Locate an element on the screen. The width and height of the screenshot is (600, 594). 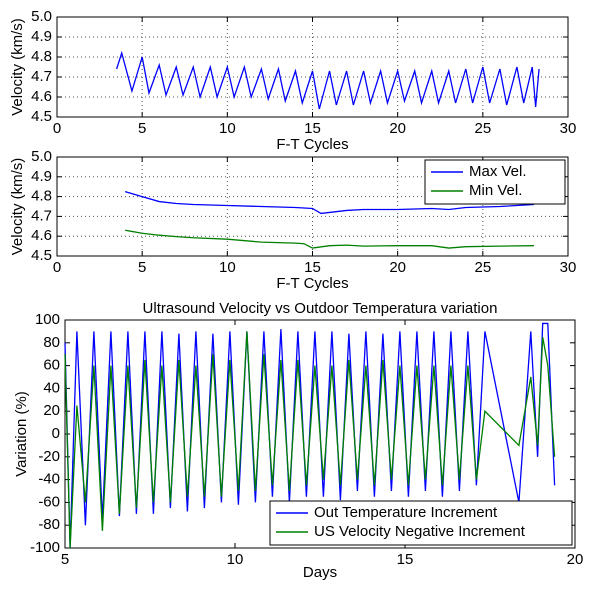
y-tick-label: 20 is located at coordinates (51, 410).